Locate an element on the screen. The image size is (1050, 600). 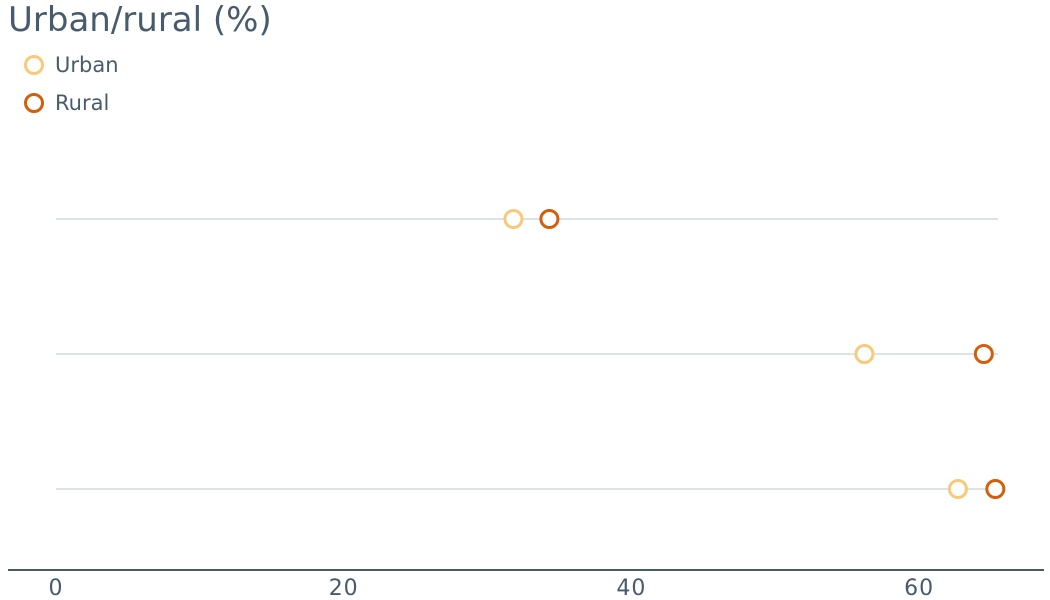
legend-item-rural: Rural is located at coordinates (66, 103).